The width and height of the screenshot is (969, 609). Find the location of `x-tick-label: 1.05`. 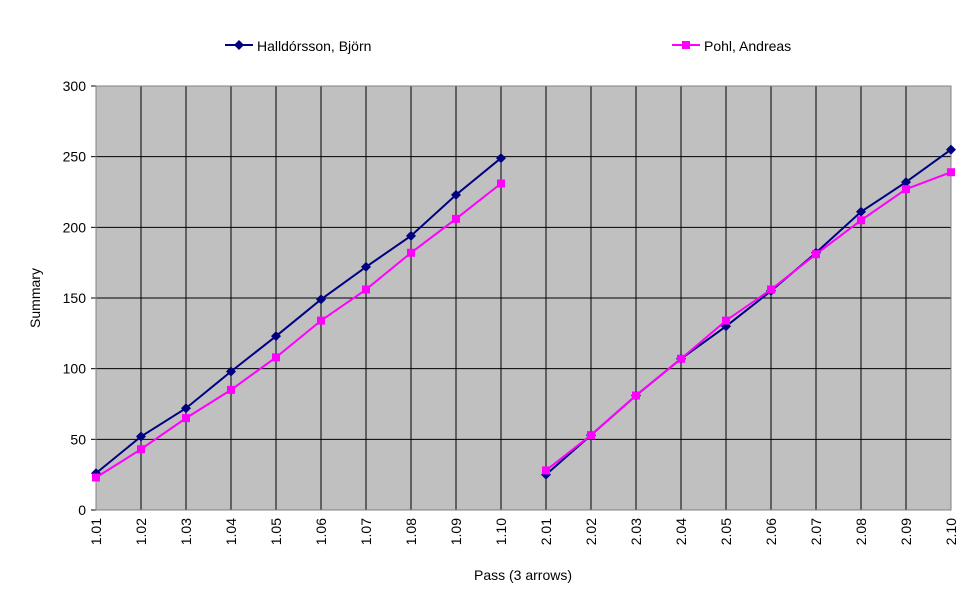

x-tick-label: 1.05 is located at coordinates (276, 531).